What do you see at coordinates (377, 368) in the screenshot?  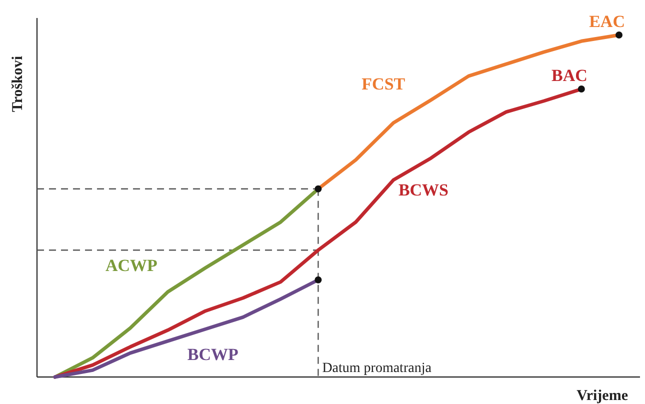 I see `annotation: Datum promatranja` at bounding box center [377, 368].